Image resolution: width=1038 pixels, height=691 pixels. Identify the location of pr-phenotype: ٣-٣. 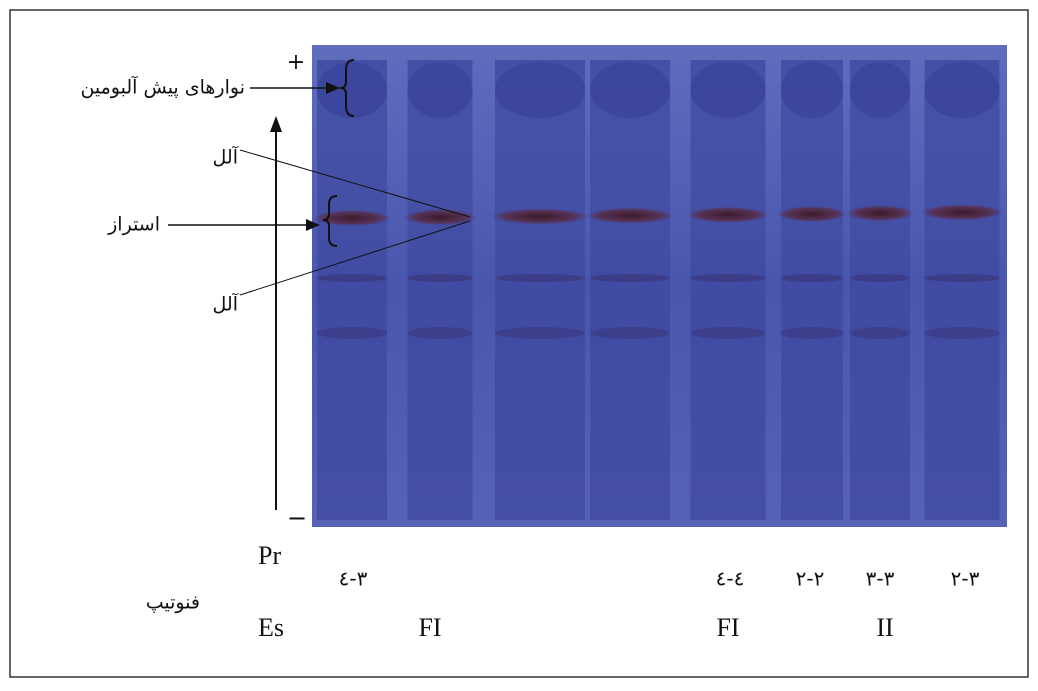
(880, 579).